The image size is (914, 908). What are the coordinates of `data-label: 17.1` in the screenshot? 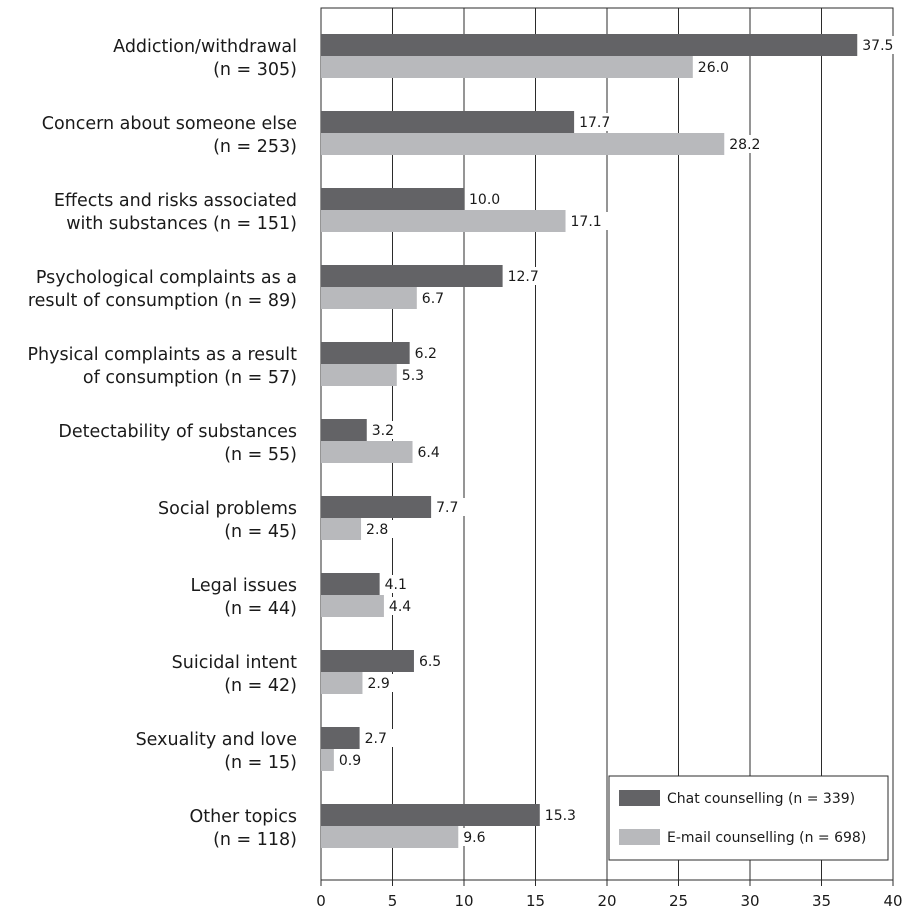 It's located at (586, 222).